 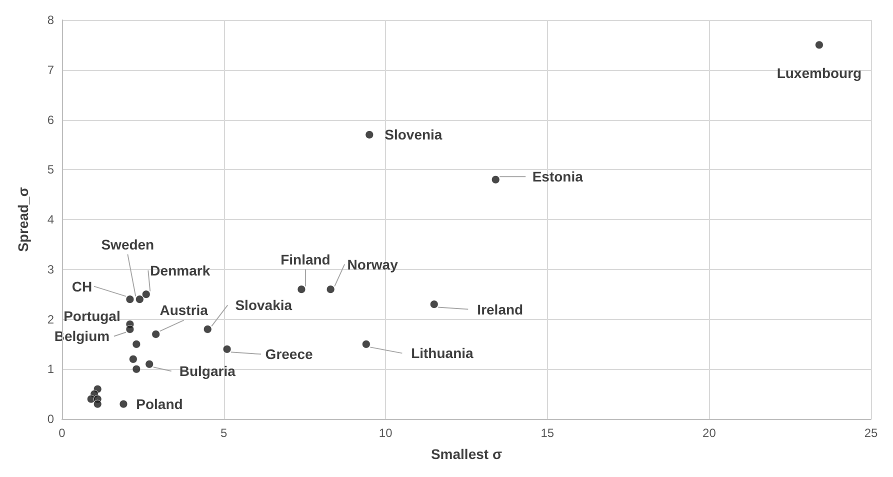 What do you see at coordinates (50, 119) in the screenshot?
I see `y-tick-label: 6` at bounding box center [50, 119].